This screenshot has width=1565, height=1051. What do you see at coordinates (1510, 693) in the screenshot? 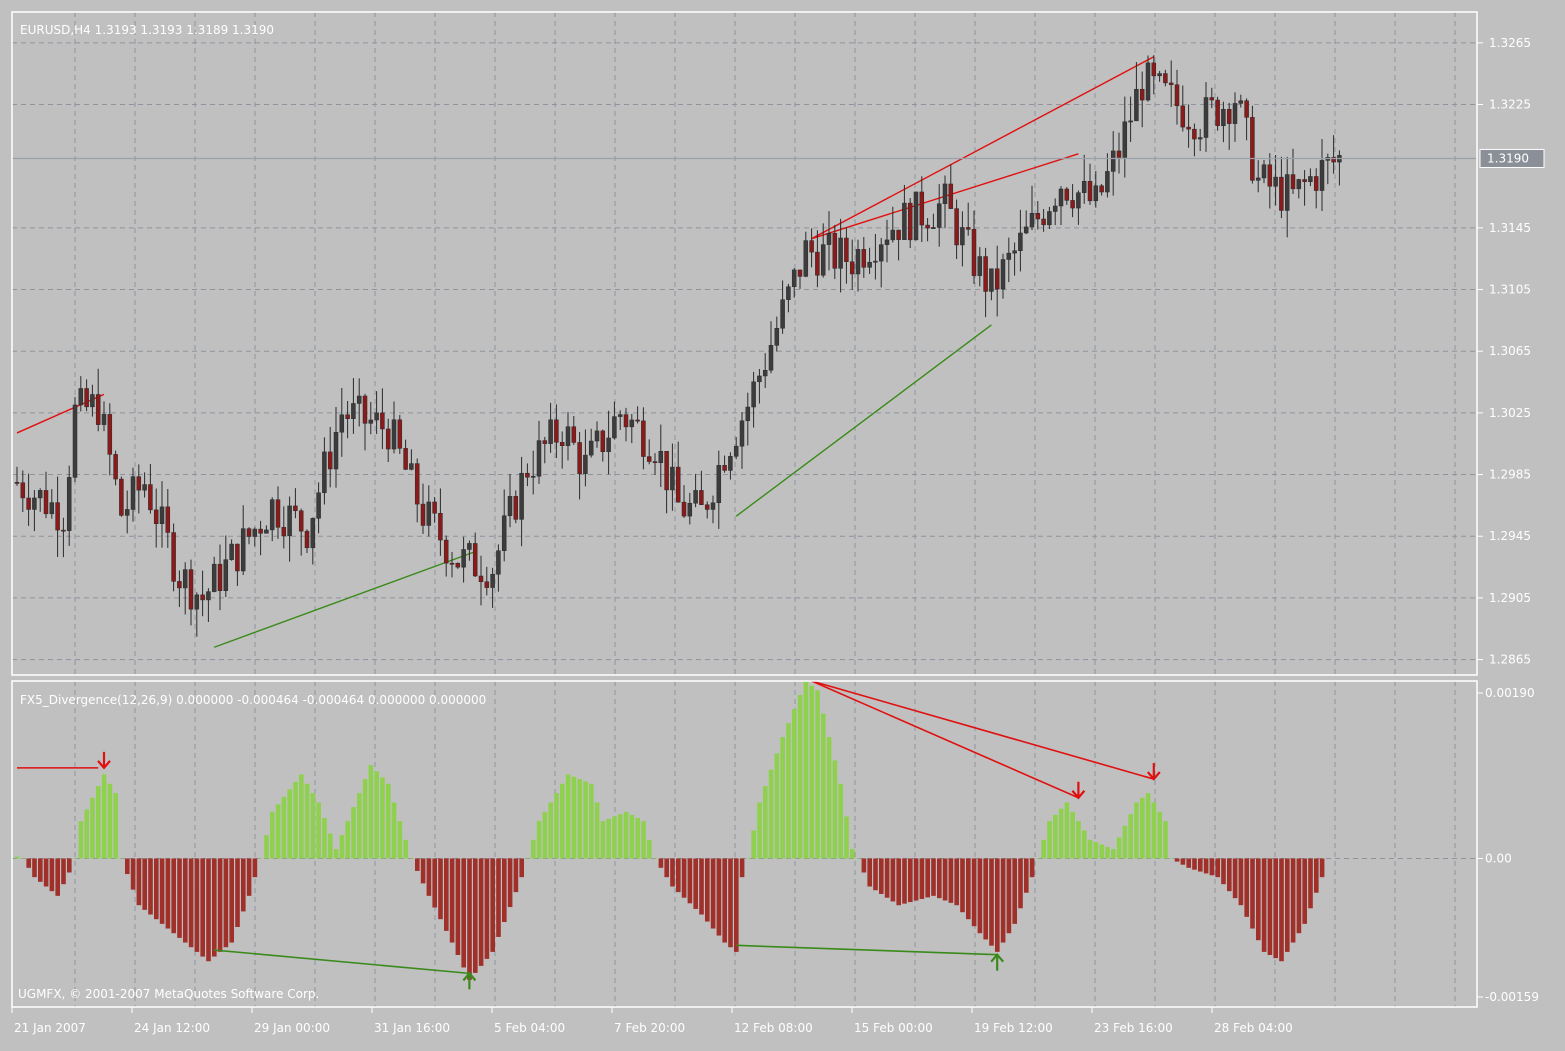
I see `indicator-tick-label: 0.00190` at bounding box center [1510, 693].